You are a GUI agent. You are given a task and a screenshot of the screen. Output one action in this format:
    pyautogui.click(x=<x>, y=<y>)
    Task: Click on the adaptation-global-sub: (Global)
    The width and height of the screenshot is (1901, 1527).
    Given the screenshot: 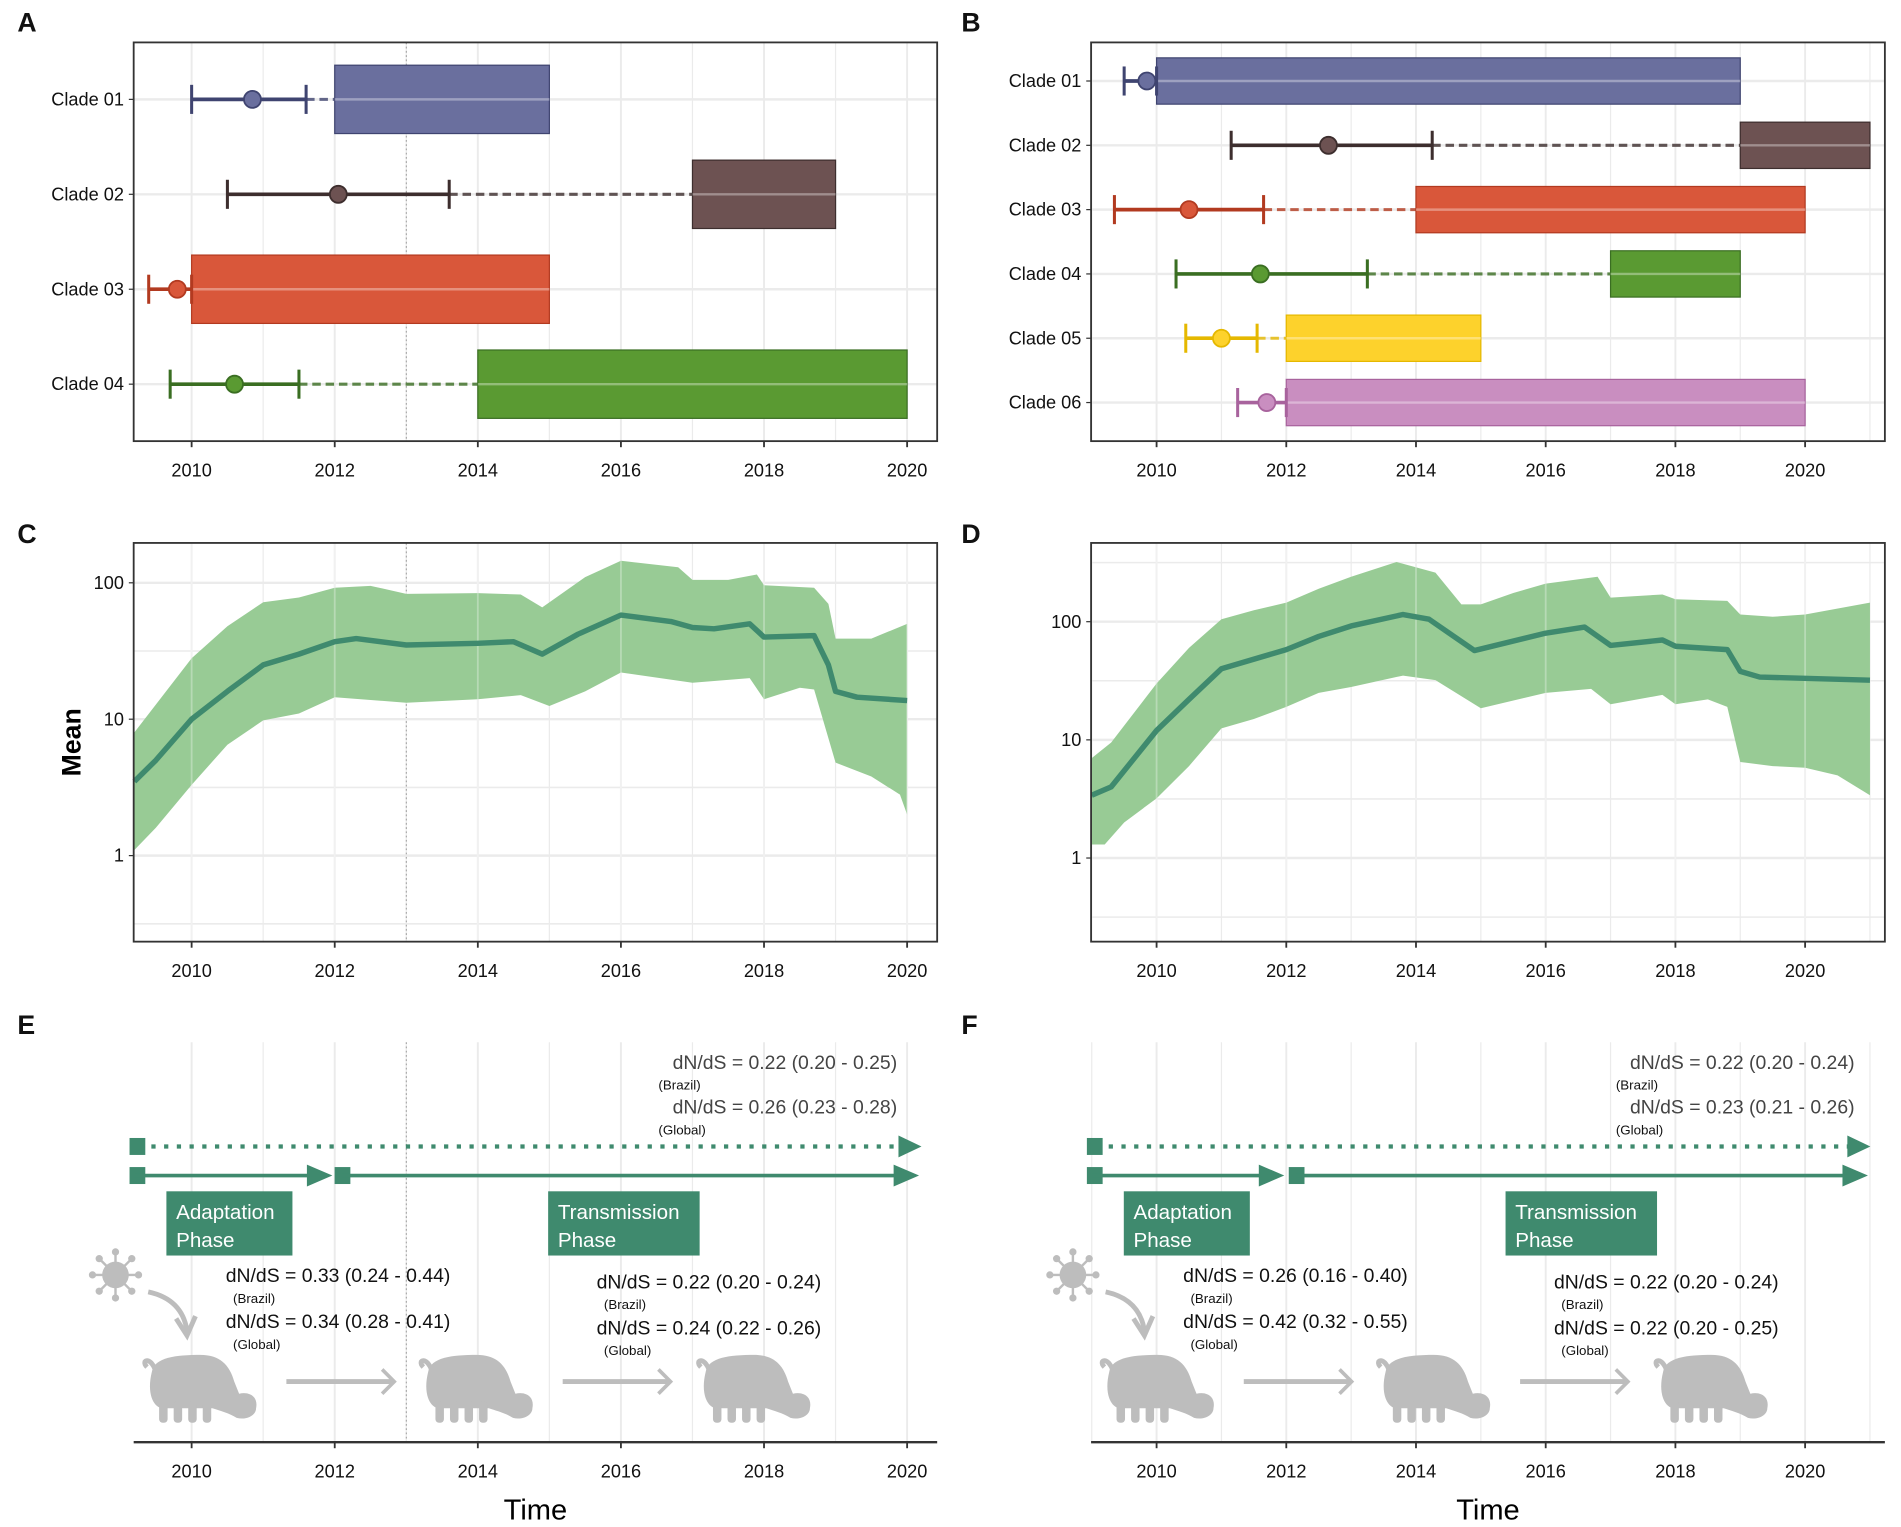 What is the action you would take?
    pyautogui.click(x=256, y=1344)
    